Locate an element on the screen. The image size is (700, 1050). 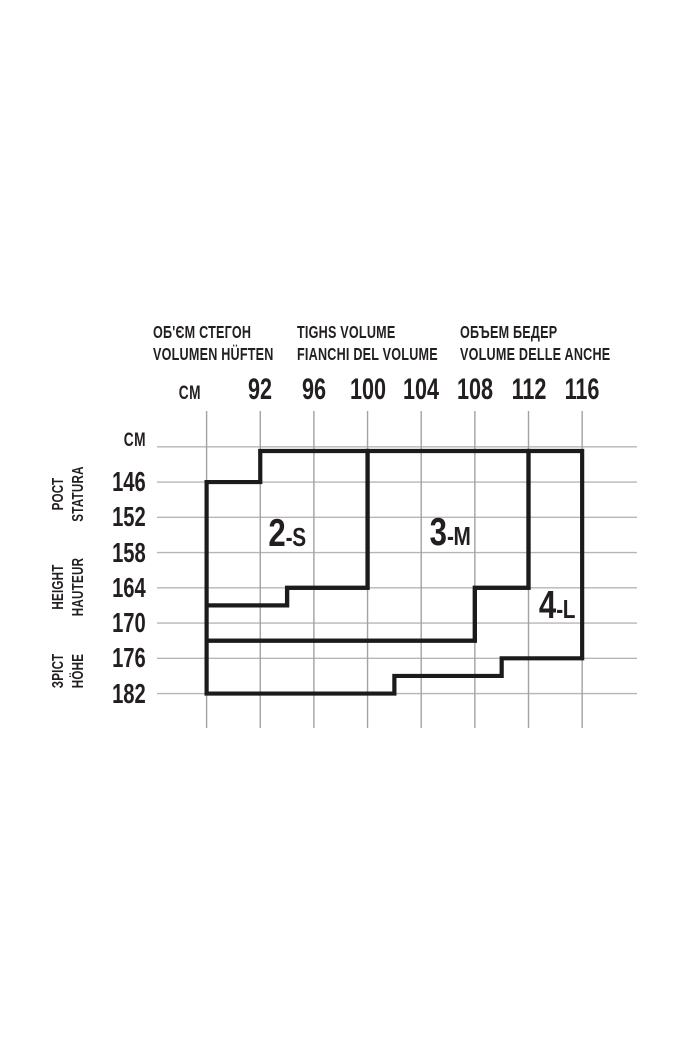
side-label-line: HEIGHT is located at coordinates (58, 587).